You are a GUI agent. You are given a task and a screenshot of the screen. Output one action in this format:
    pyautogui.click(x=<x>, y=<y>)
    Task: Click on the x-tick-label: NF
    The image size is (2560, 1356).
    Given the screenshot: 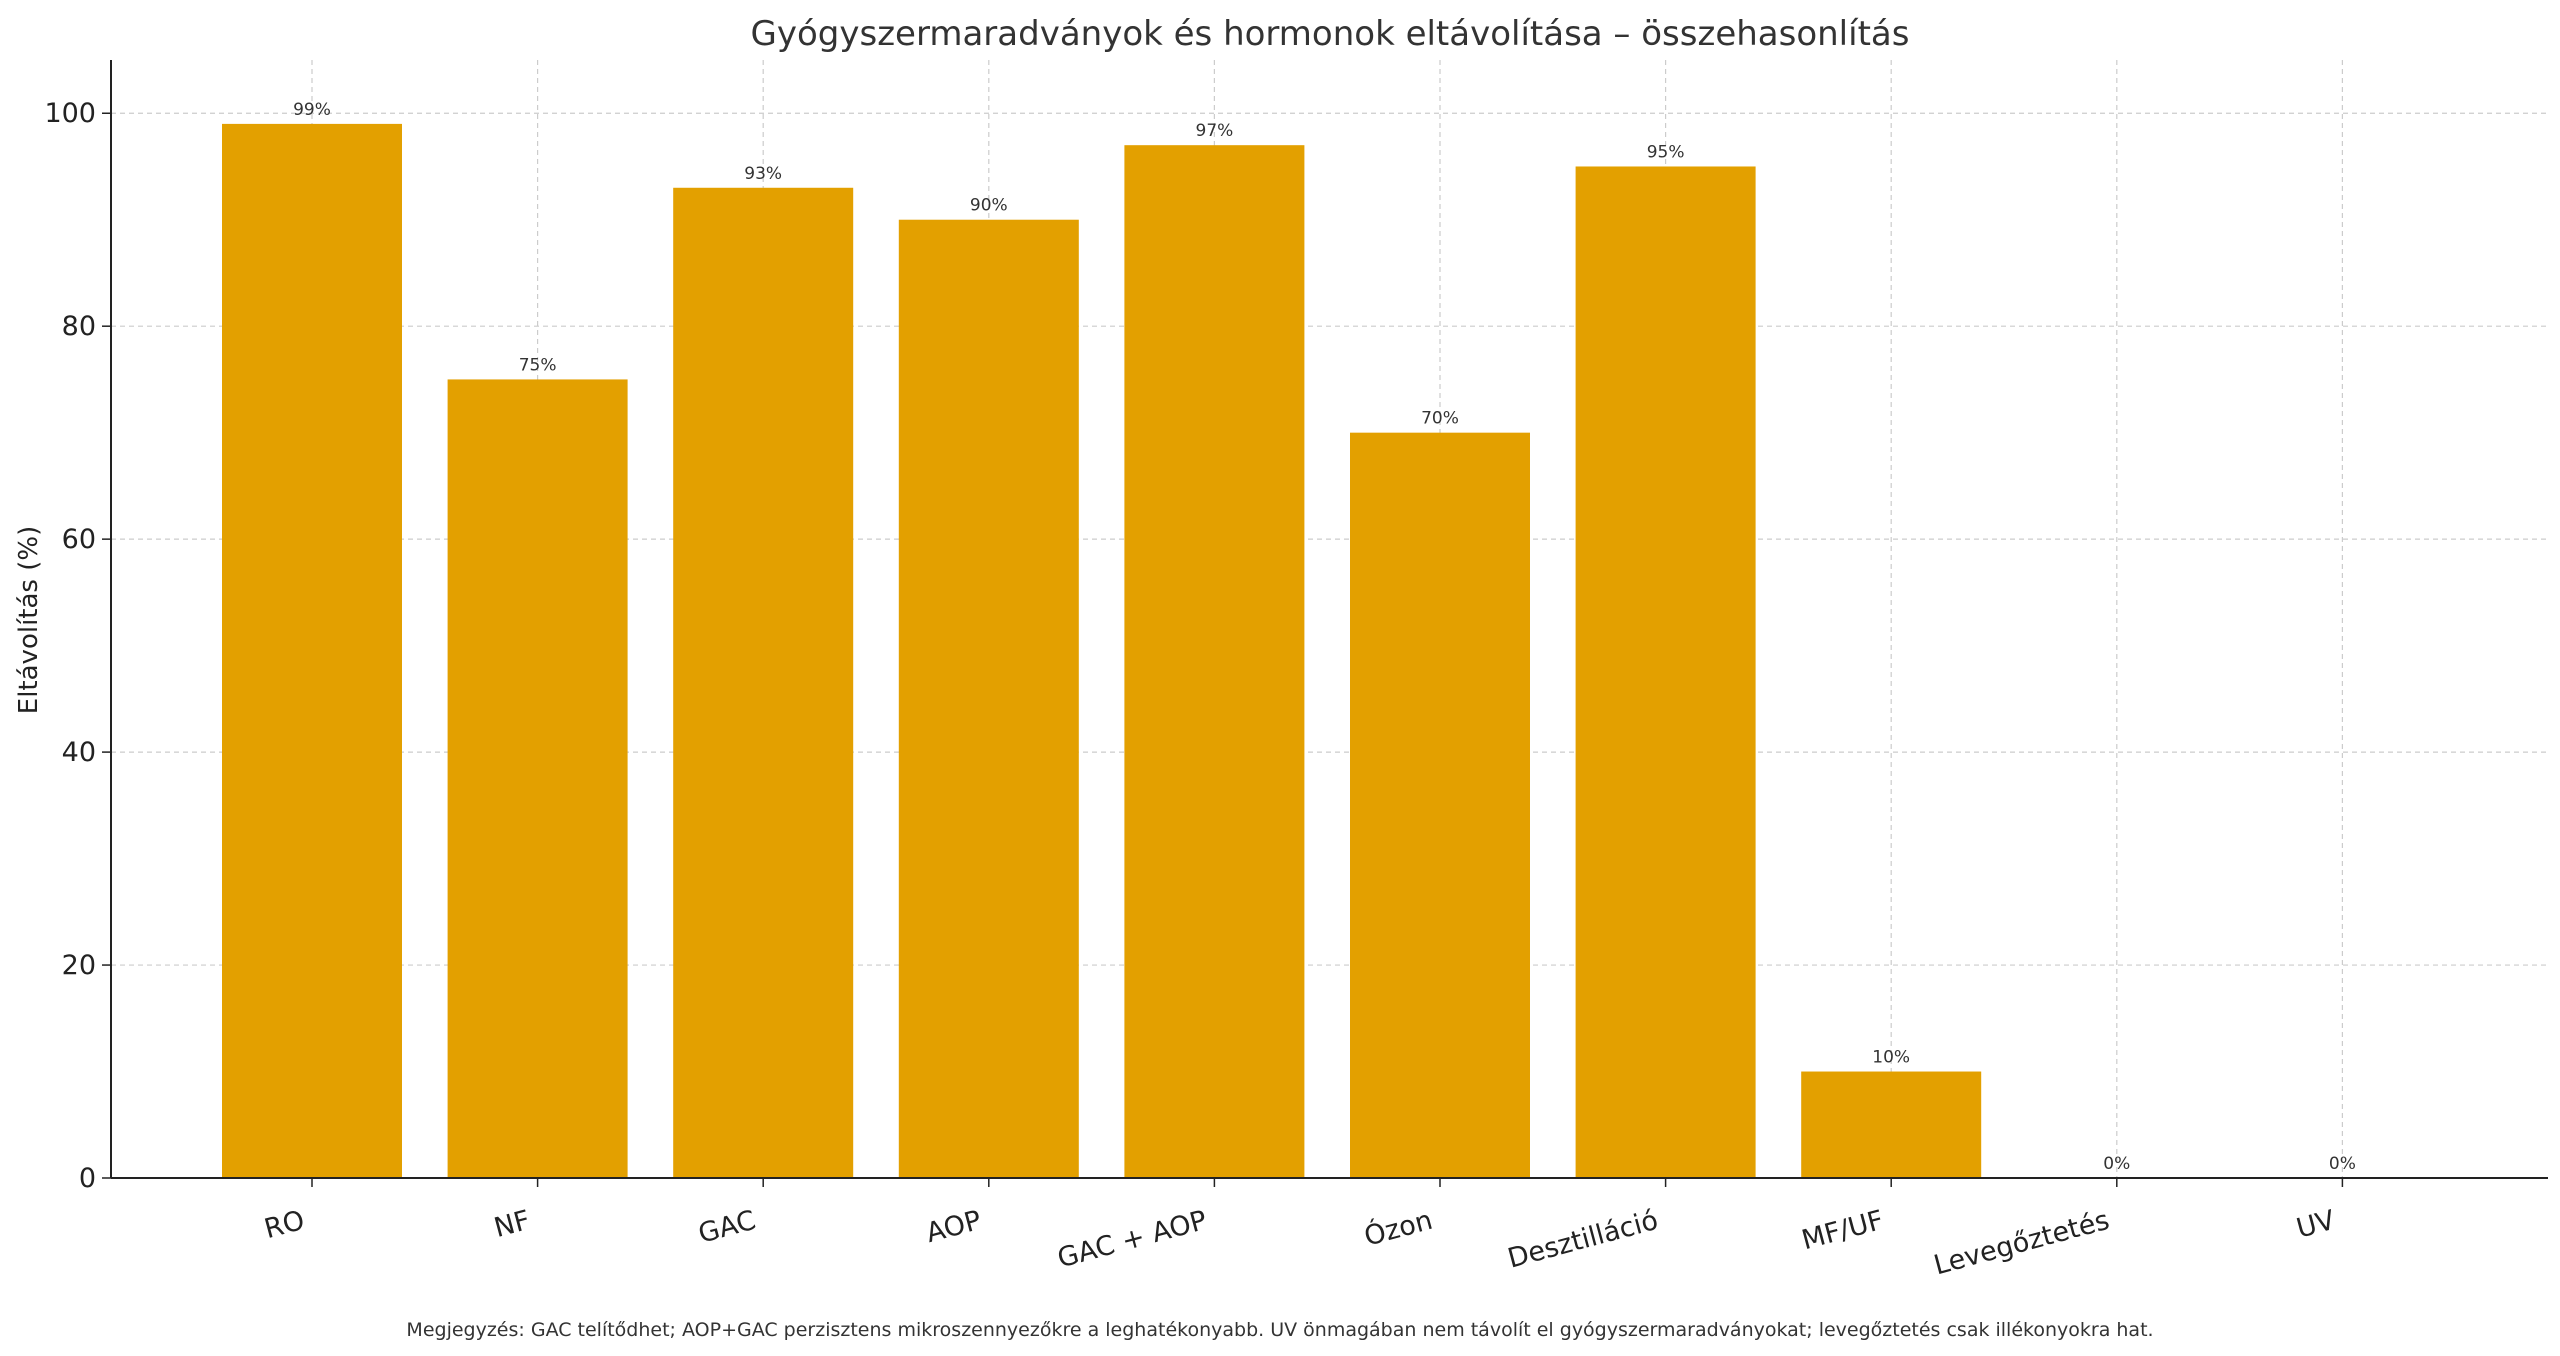 What is the action you would take?
    pyautogui.click(x=512, y=1224)
    